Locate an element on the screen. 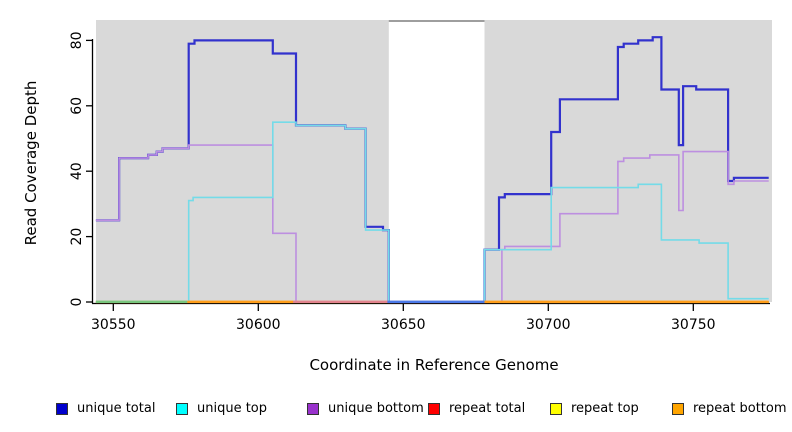 Image resolution: width=792 pixels, height=432 pixels. y-axis-tick-label: 0 is located at coordinates (77, 302).